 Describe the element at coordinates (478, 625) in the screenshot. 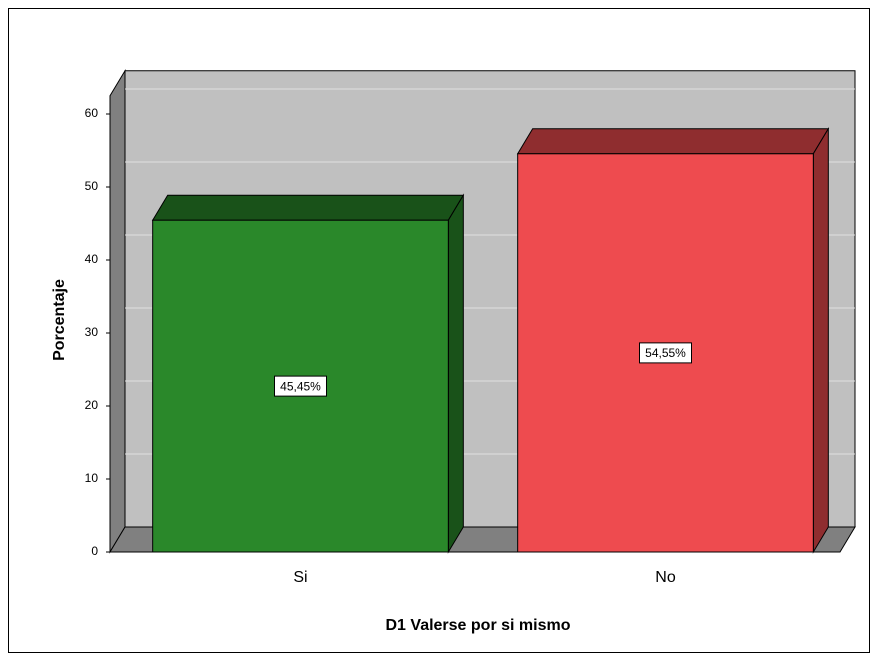

I see `x-axis-title: D1 Valerse por si mismo` at that location.